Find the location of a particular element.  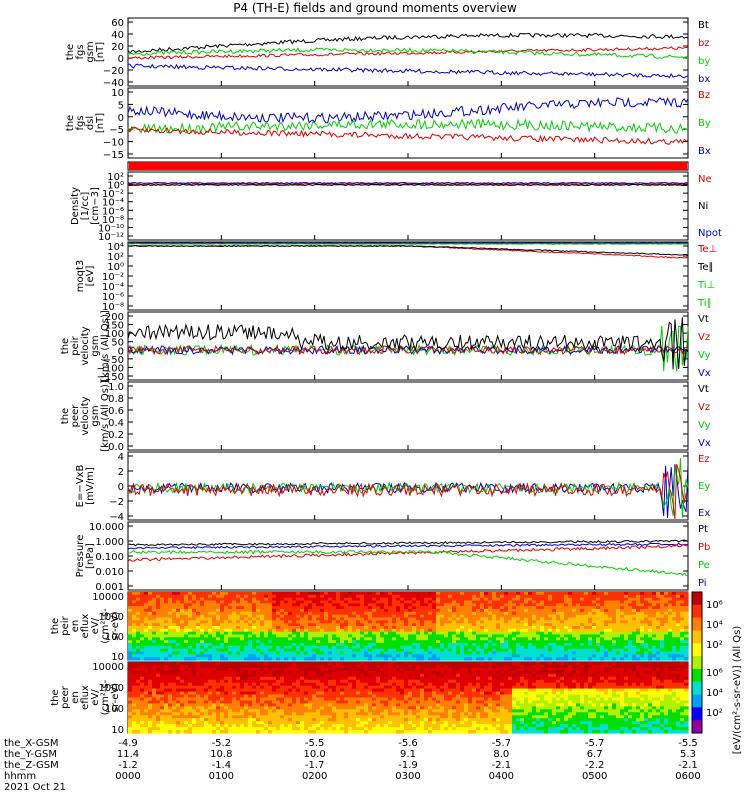

y-axis-label: [eV] is located at coordinates (90, 276).